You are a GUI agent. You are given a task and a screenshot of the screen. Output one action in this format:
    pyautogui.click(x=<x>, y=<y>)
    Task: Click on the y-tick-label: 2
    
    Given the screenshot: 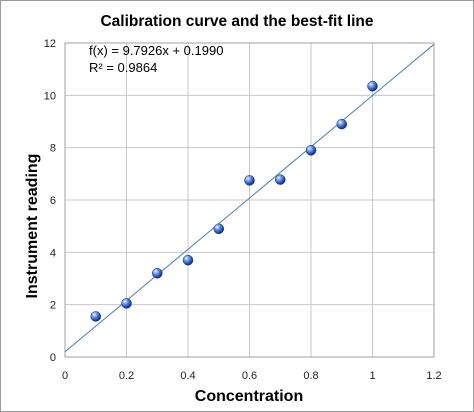 What is the action you would take?
    pyautogui.click(x=53, y=306)
    